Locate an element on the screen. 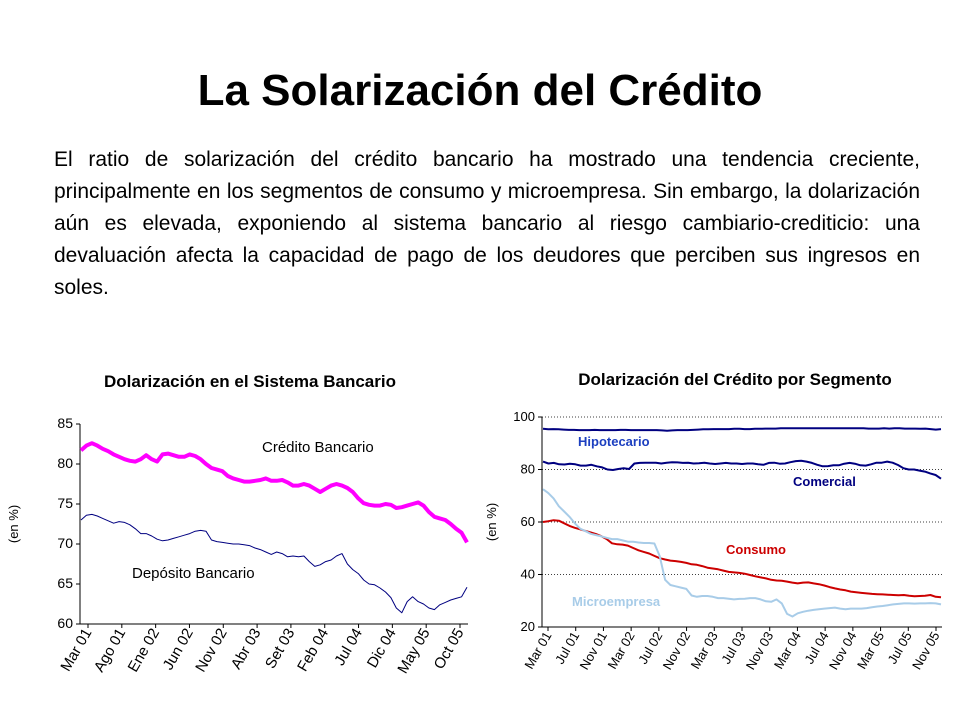 The image size is (960, 720). slide-title: La Solarización del Crédito is located at coordinates (480, 90).